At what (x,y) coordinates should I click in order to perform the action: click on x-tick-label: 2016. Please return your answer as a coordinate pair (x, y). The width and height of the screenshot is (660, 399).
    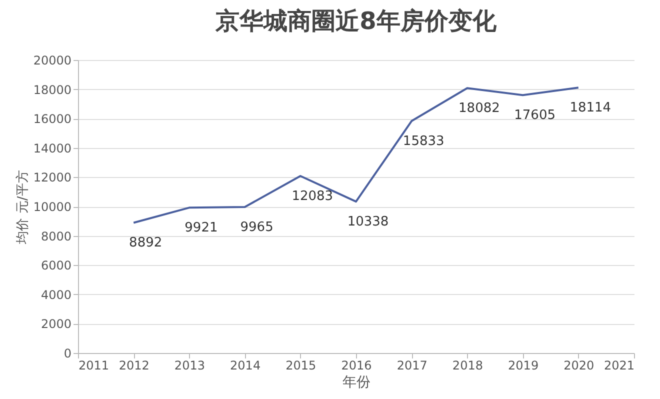
    Looking at the image, I should click on (356, 365).